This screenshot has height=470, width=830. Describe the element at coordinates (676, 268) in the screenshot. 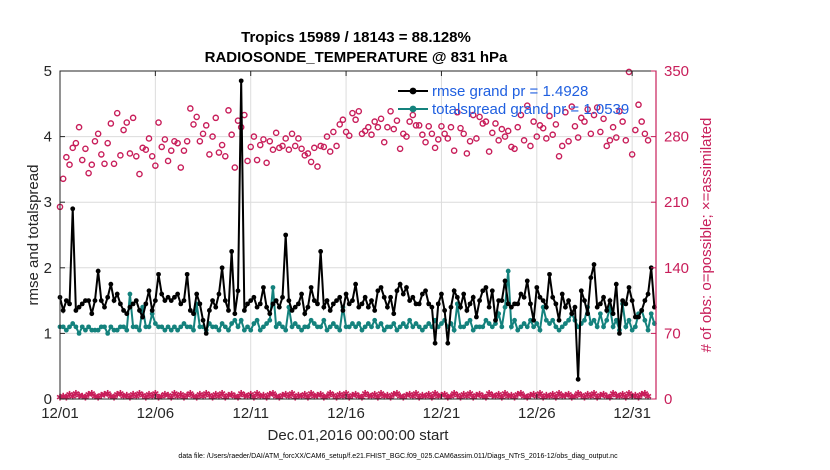

I see `y-right-tick-label: 140` at that location.